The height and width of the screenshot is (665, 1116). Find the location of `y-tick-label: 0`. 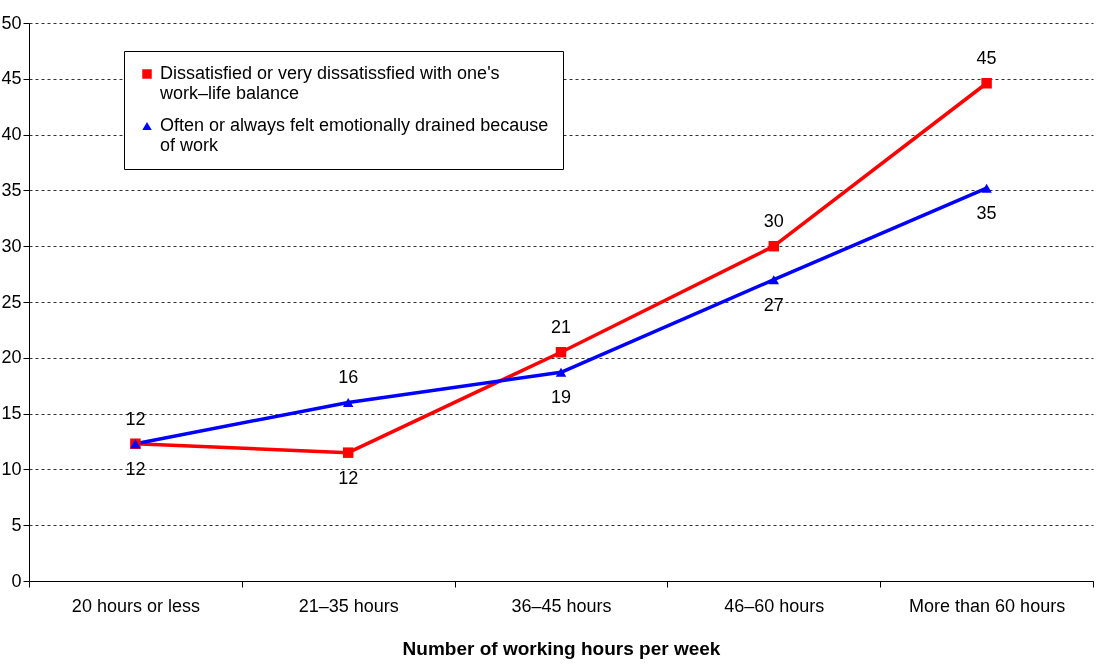

y-tick-label: 0 is located at coordinates (16, 580).